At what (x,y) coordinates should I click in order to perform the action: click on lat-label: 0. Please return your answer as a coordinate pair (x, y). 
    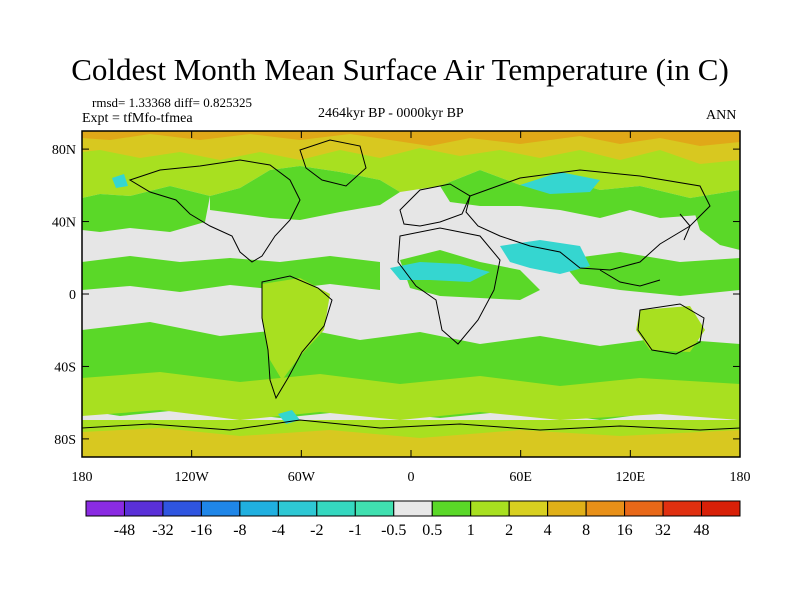
    Looking at the image, I should click on (72, 295).